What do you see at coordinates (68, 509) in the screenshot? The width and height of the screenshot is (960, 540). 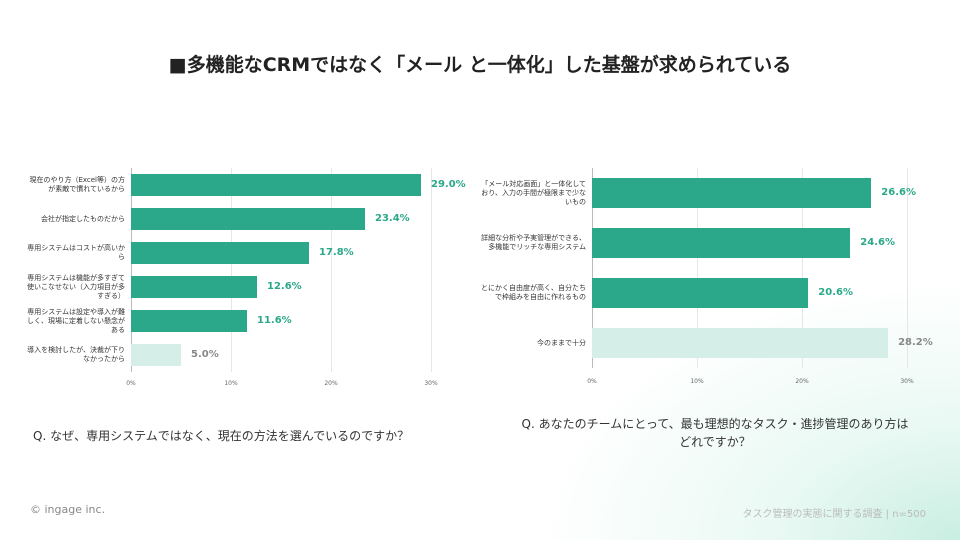 I see `footer-left: © ingage inc.` at bounding box center [68, 509].